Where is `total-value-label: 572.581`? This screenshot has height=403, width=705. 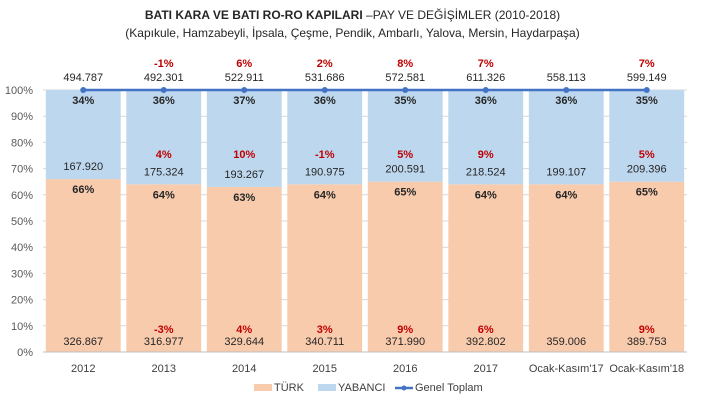
total-value-label: 572.581 is located at coordinates (405, 78).